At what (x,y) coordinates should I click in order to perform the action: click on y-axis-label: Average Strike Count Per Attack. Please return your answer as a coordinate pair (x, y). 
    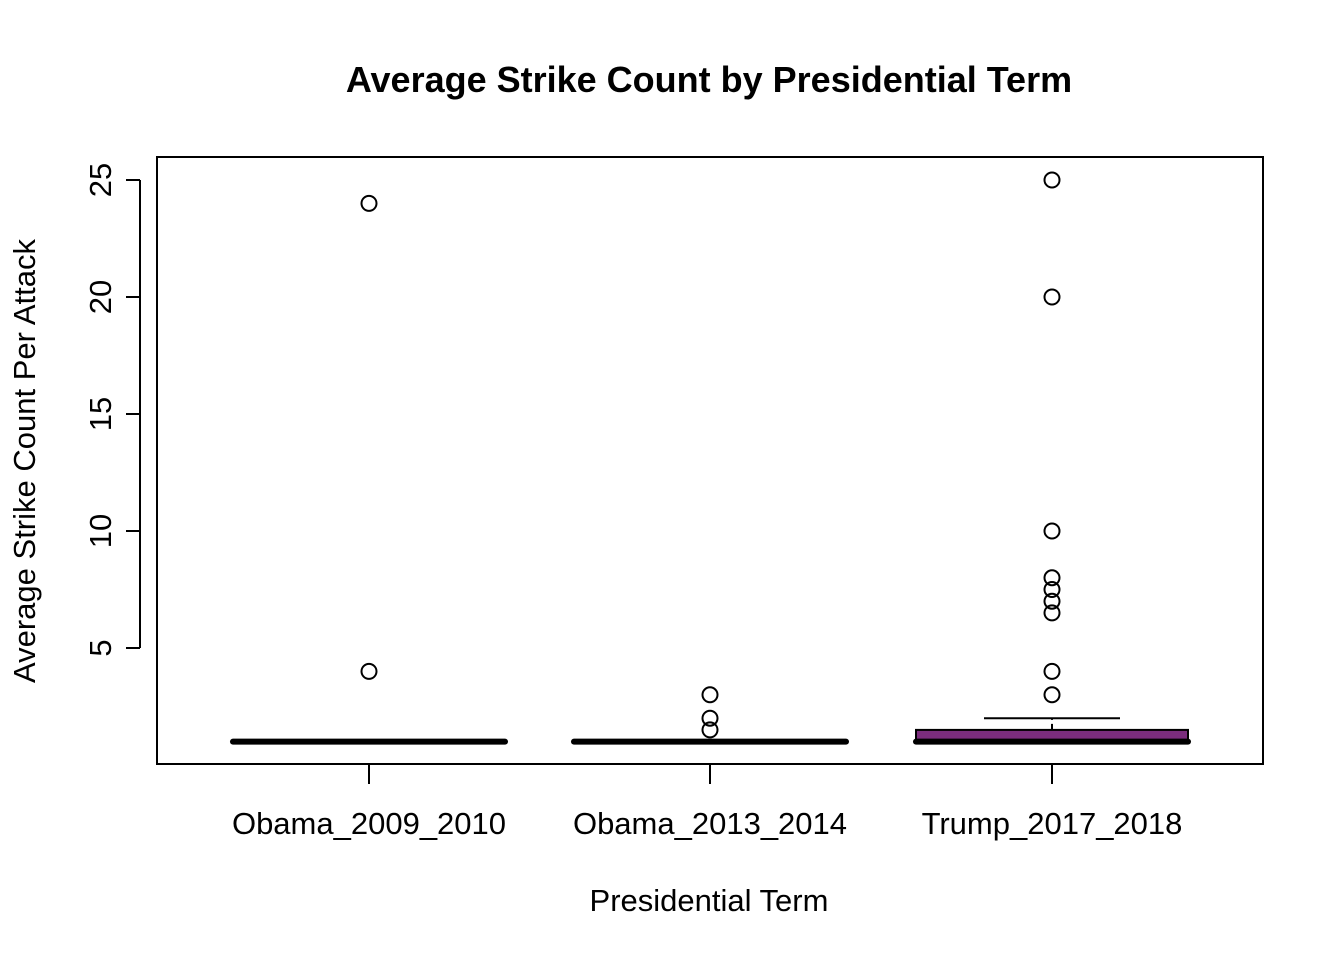
    Looking at the image, I should click on (24, 461).